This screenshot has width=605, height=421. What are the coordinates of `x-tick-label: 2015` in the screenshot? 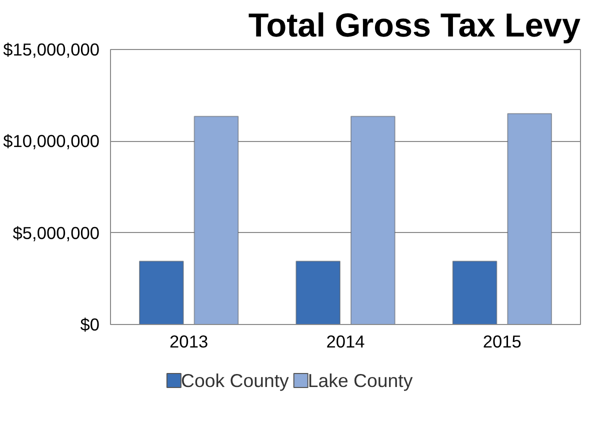 It's located at (502, 342).